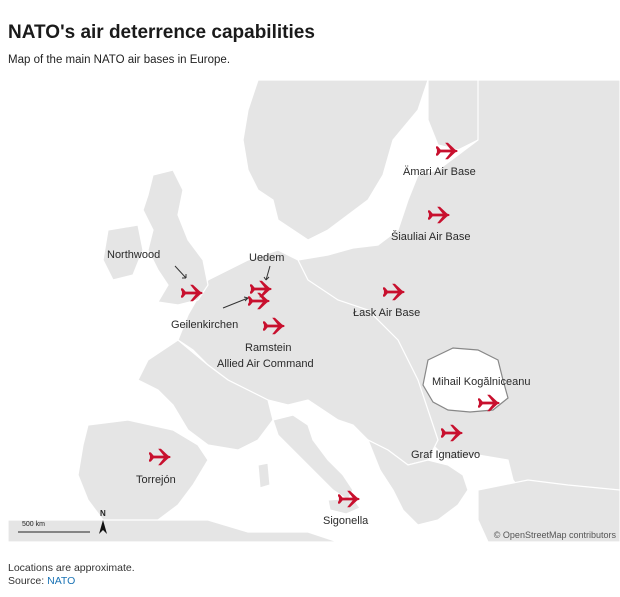 Image resolution: width=620 pixels, height=597 pixels. I want to click on label-amari: Ämari Air Base, so click(439, 172).